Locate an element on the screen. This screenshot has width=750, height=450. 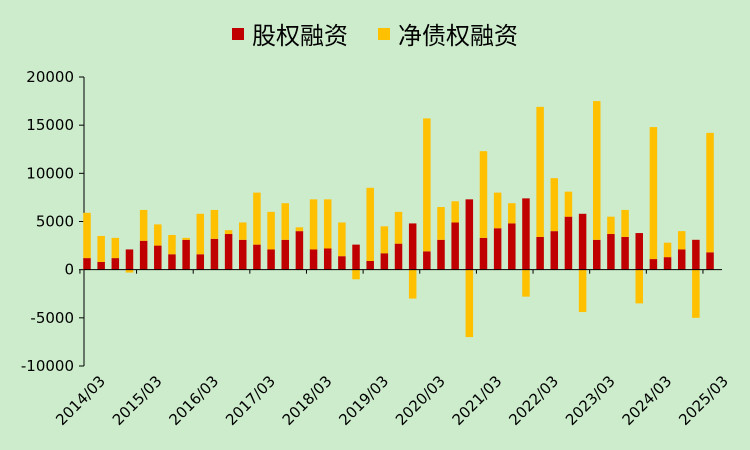
y-tick-label: 0 is located at coordinates (69, 270).